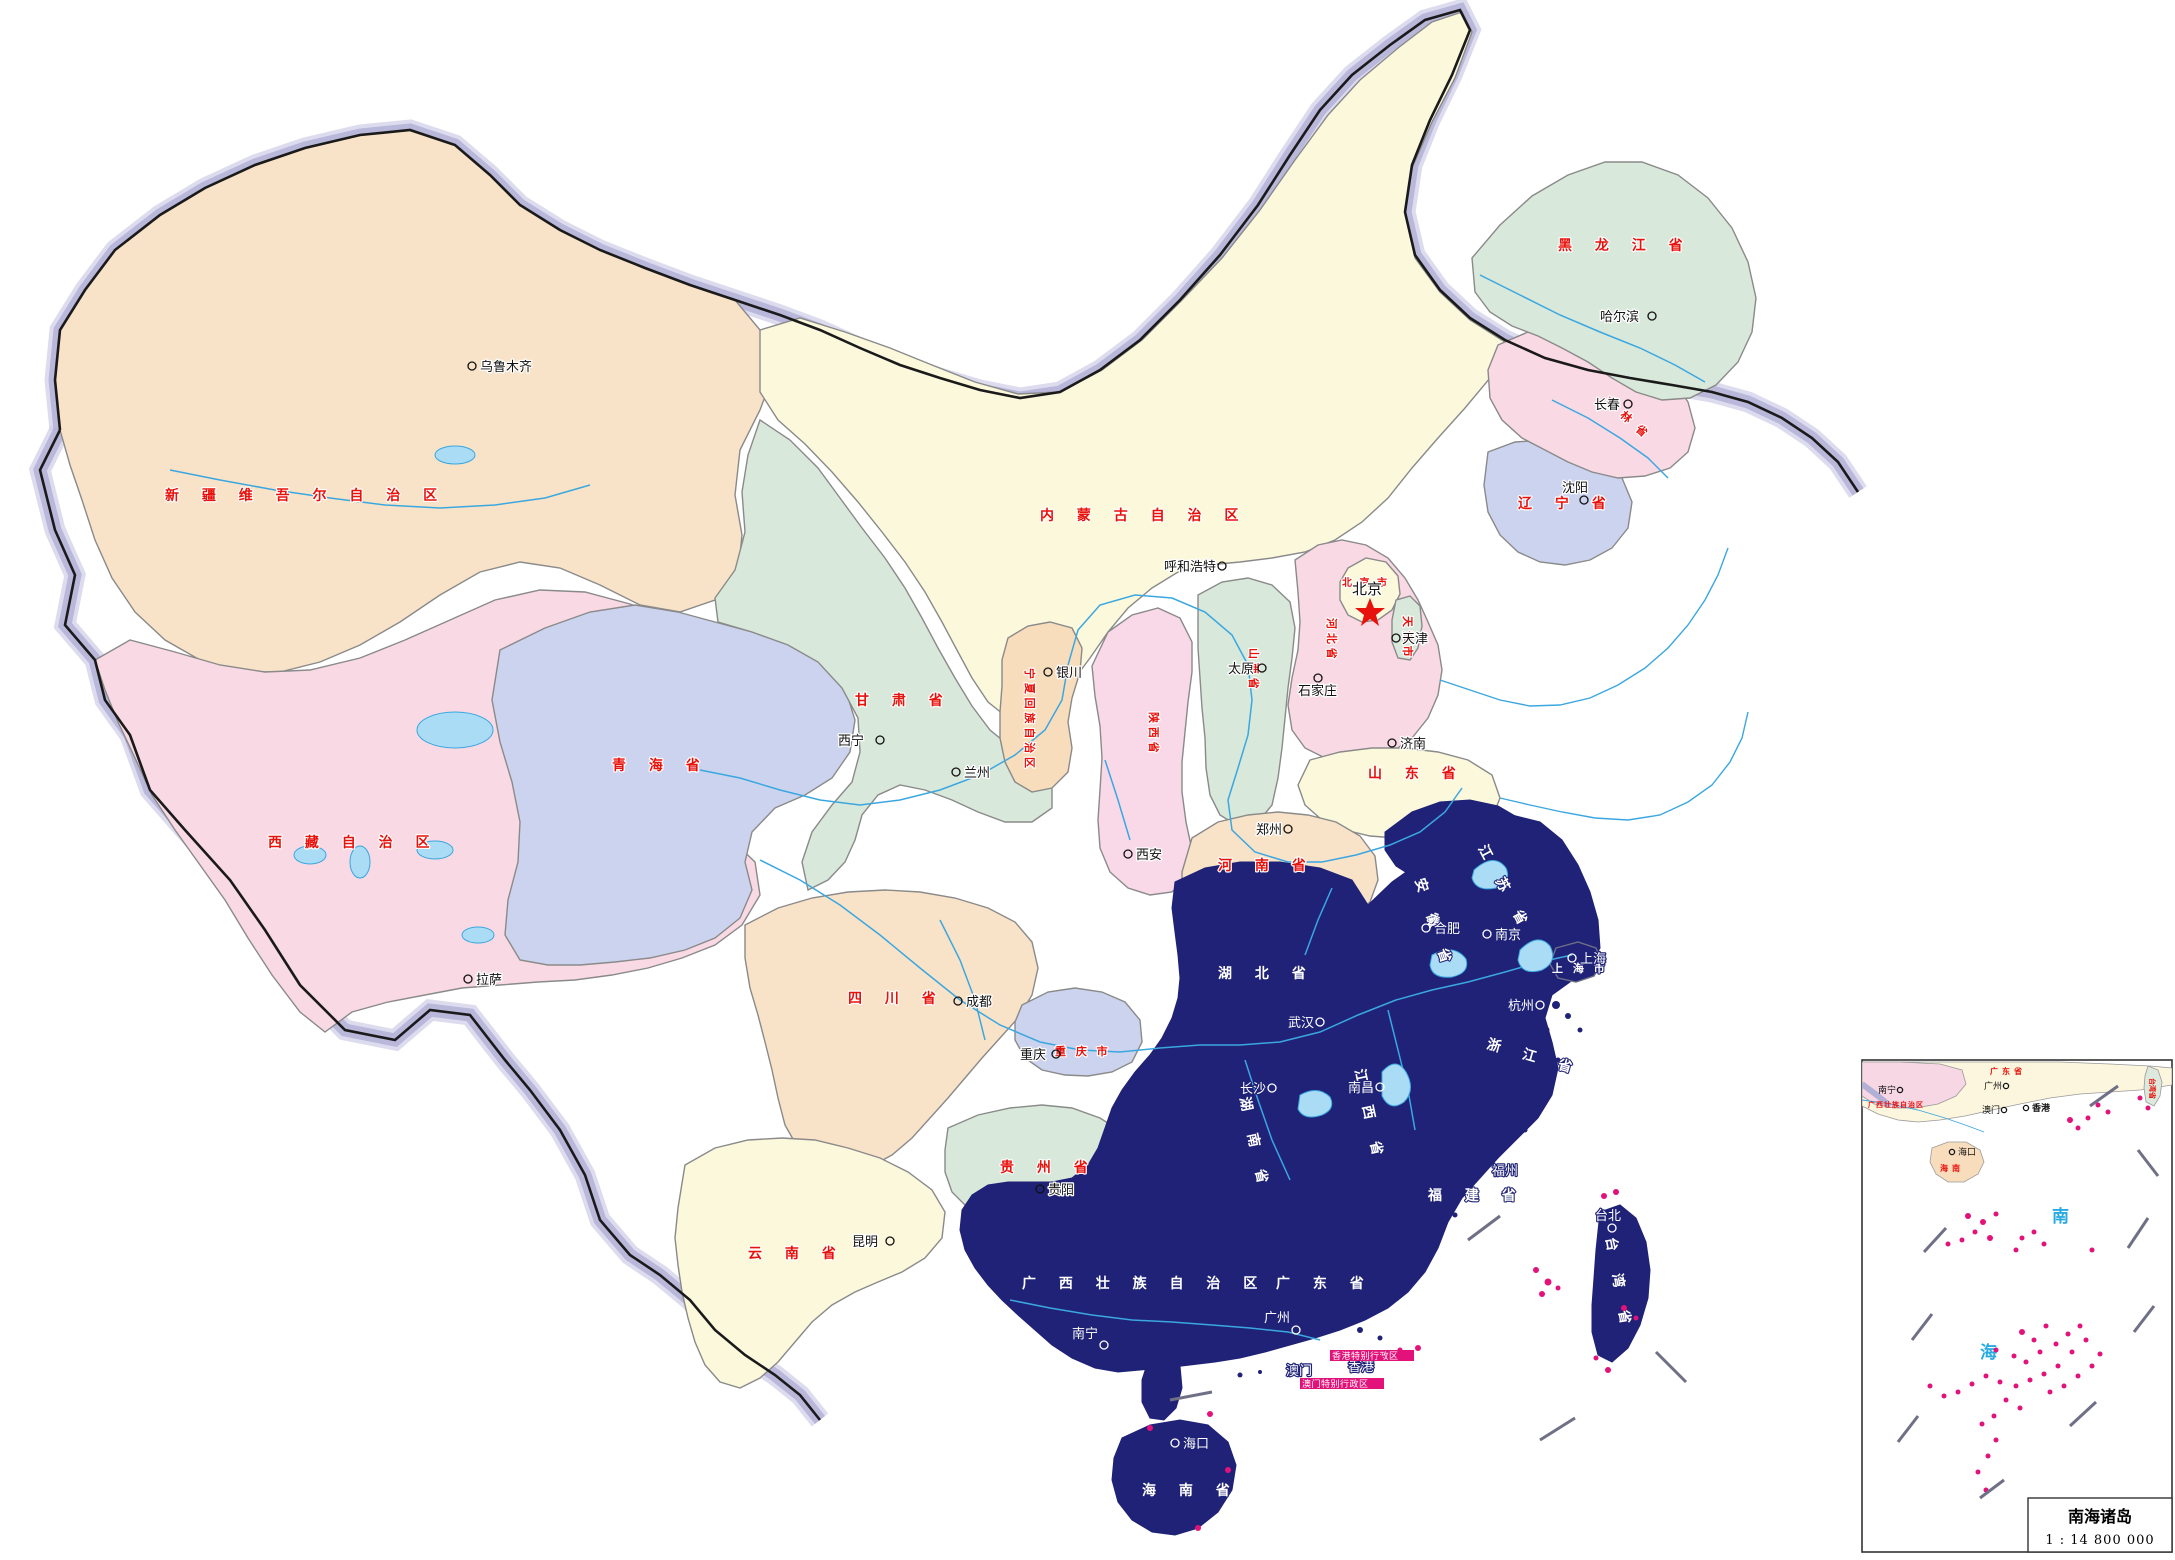  I want to click on inset-island-markers, so click(2039, 1294).